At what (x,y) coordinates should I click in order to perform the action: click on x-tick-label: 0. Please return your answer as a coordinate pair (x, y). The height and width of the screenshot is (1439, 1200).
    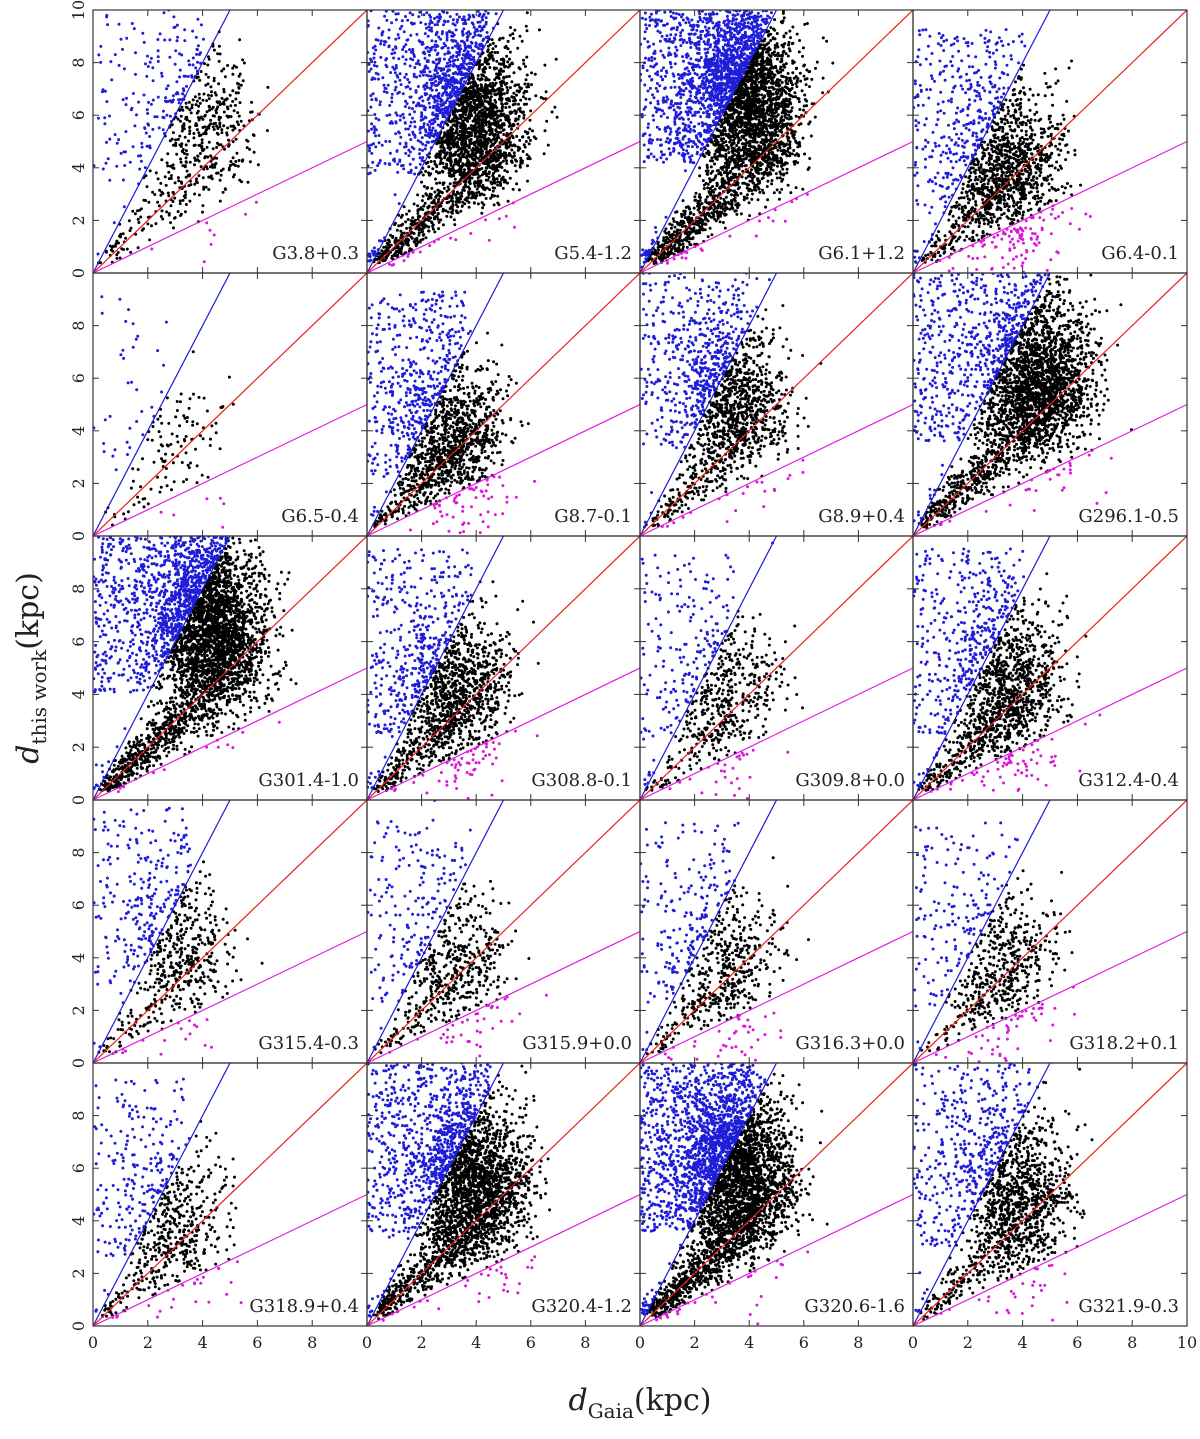
    Looking at the image, I should click on (367, 1342).